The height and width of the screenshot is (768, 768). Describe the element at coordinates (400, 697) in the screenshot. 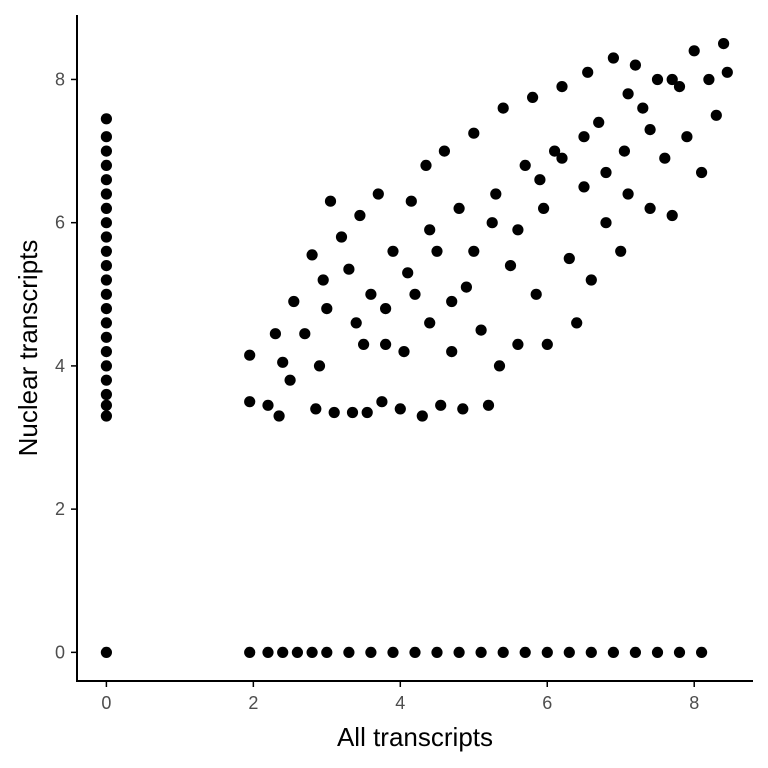

I see `x-axis-ticks: 0 2 4 6 8` at that location.